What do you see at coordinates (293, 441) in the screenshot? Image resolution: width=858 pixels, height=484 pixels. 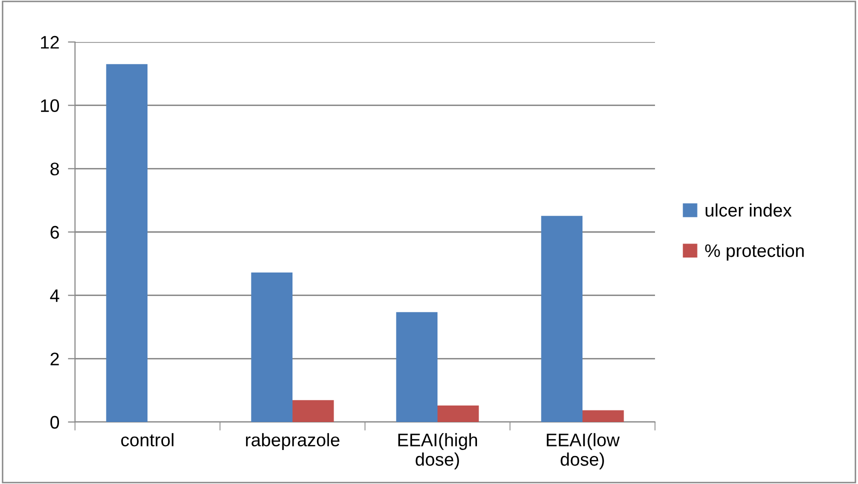 I see `x-tick-label: rabeprazole` at bounding box center [293, 441].